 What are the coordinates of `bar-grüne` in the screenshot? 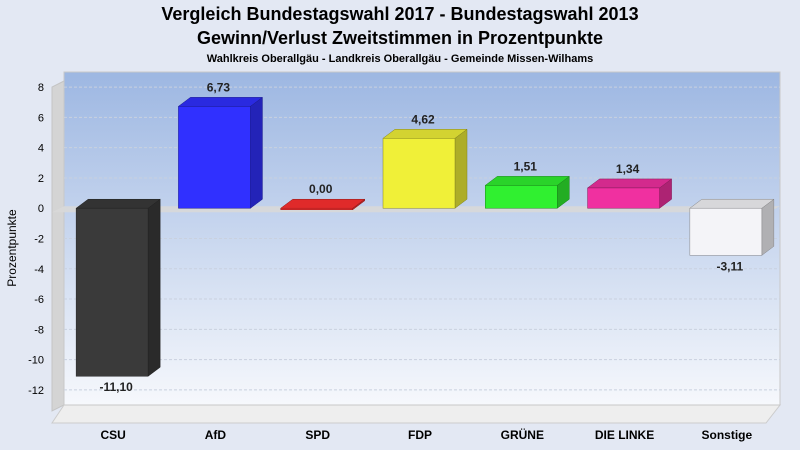 It's located at (527, 192).